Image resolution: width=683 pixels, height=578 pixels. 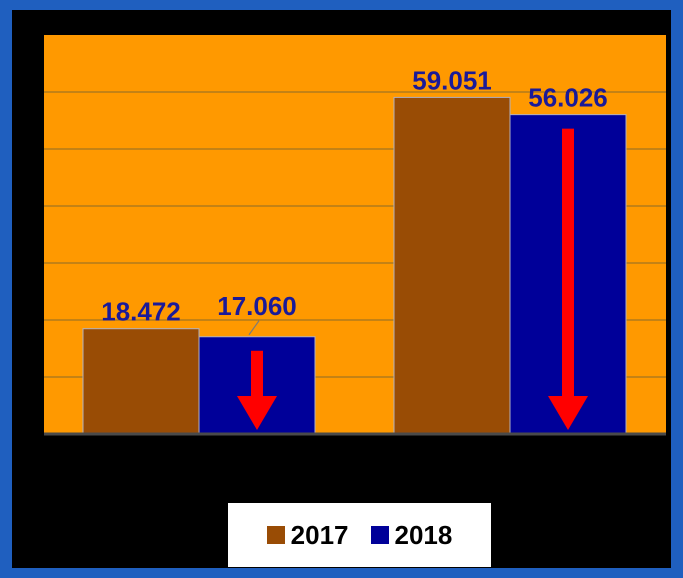 I want to click on legend-swatch-2018, so click(x=379, y=535).